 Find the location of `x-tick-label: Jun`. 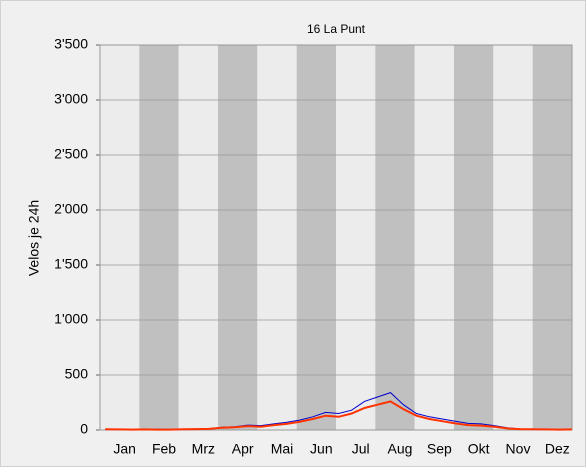

x-tick-label: Jun is located at coordinates (321, 449).